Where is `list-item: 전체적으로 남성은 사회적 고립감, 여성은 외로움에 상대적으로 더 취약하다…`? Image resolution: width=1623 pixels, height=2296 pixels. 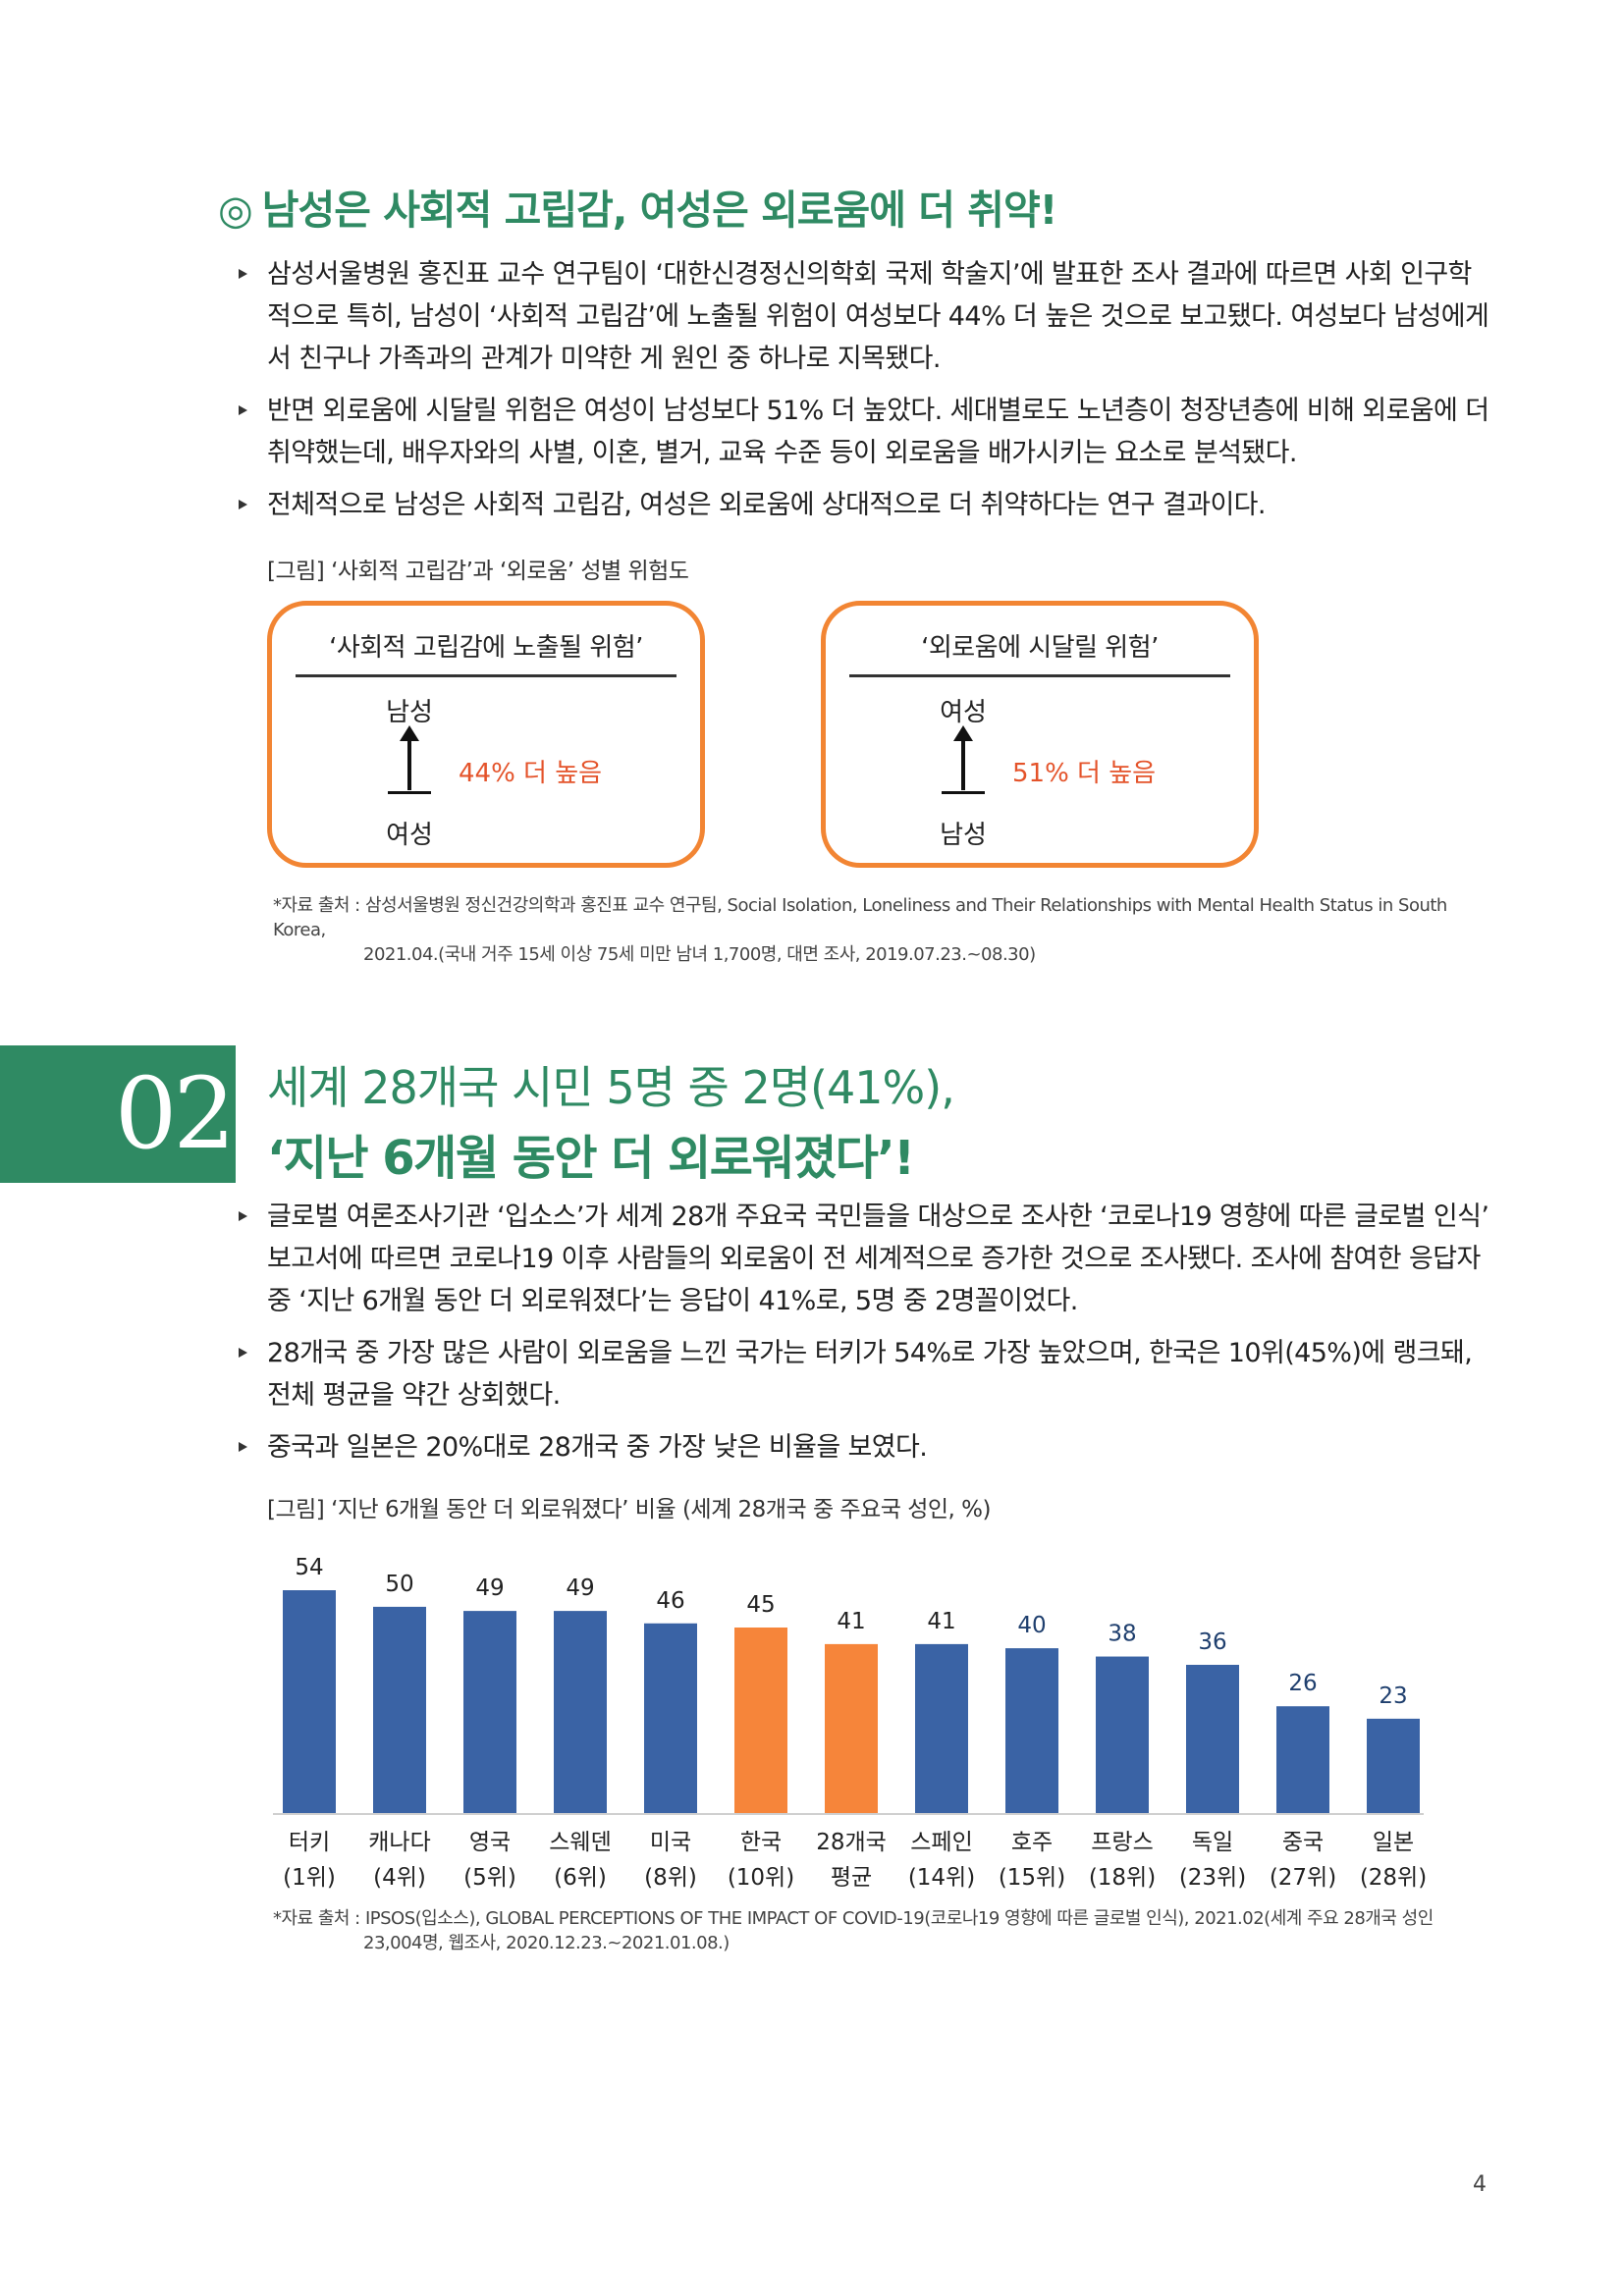
list-item: 전체적으로 남성은 사회적 고립감, 여성은 외로움에 상대적으로 더 취약하다… is located at coordinates (864, 505).